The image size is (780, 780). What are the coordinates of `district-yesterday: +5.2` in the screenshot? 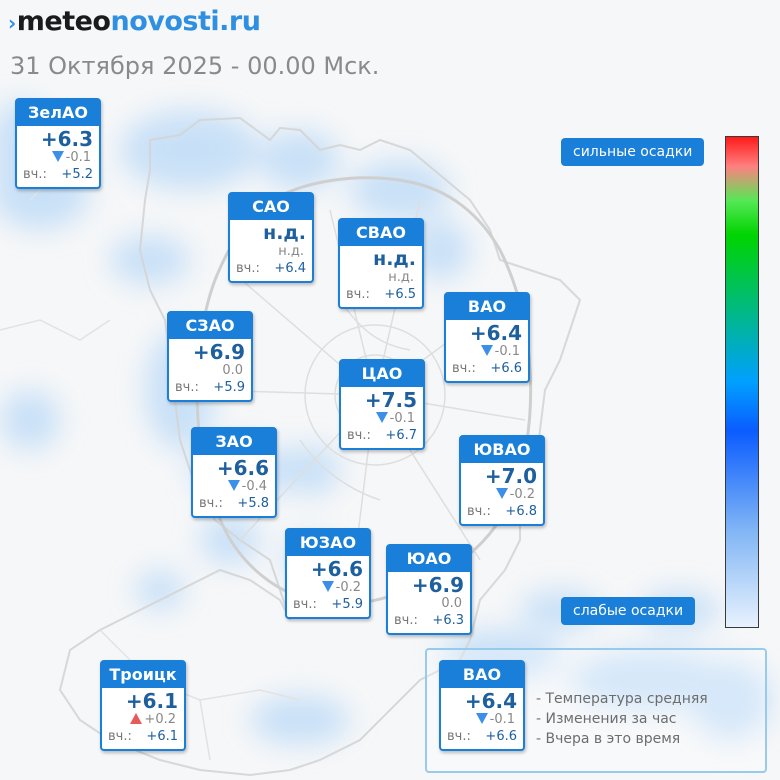 It's located at (77, 174).